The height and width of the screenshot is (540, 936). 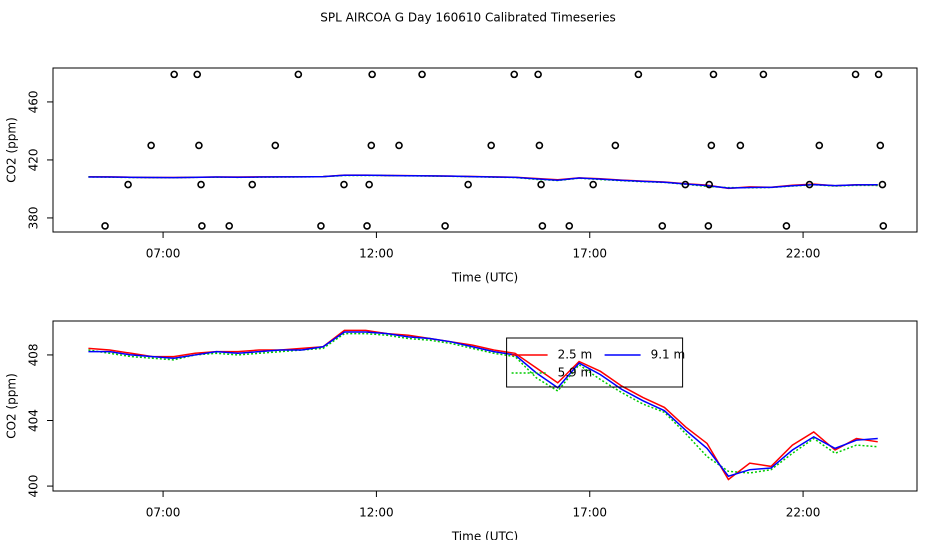 What do you see at coordinates (483, 181) in the screenshot?
I see `data-line` at bounding box center [483, 181].